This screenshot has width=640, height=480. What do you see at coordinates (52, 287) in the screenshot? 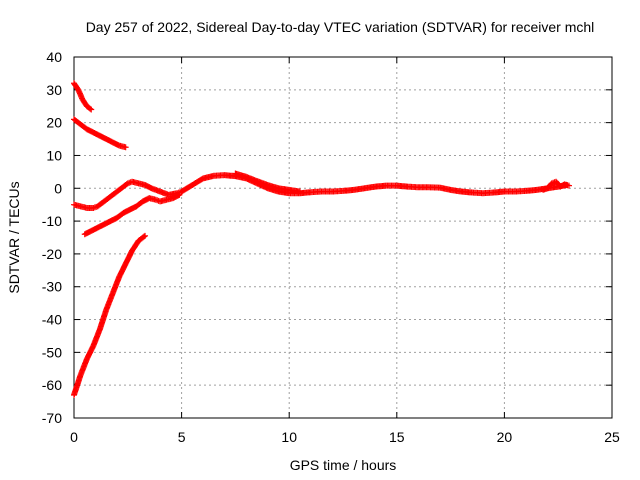
I see `y-tick-label: -30` at bounding box center [52, 287].